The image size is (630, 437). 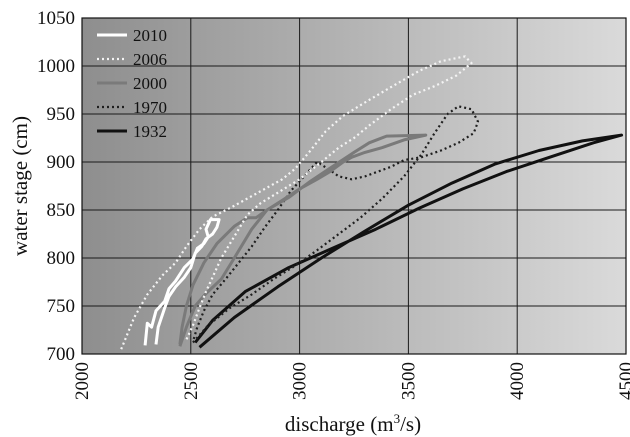 I want to click on legend-label-2010: 2010, so click(x=150, y=35).